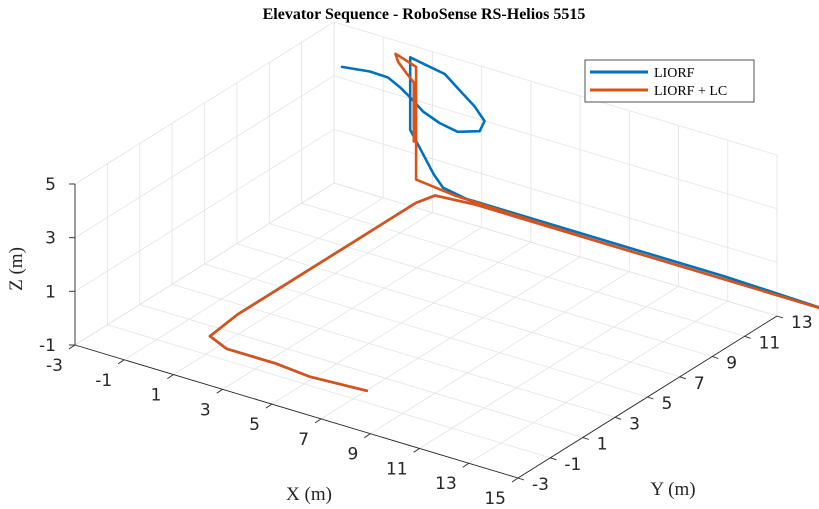 Image resolution: width=819 pixels, height=509 pixels. Describe the element at coordinates (352, 455) in the screenshot. I see `x-tick-label: 9` at that location.